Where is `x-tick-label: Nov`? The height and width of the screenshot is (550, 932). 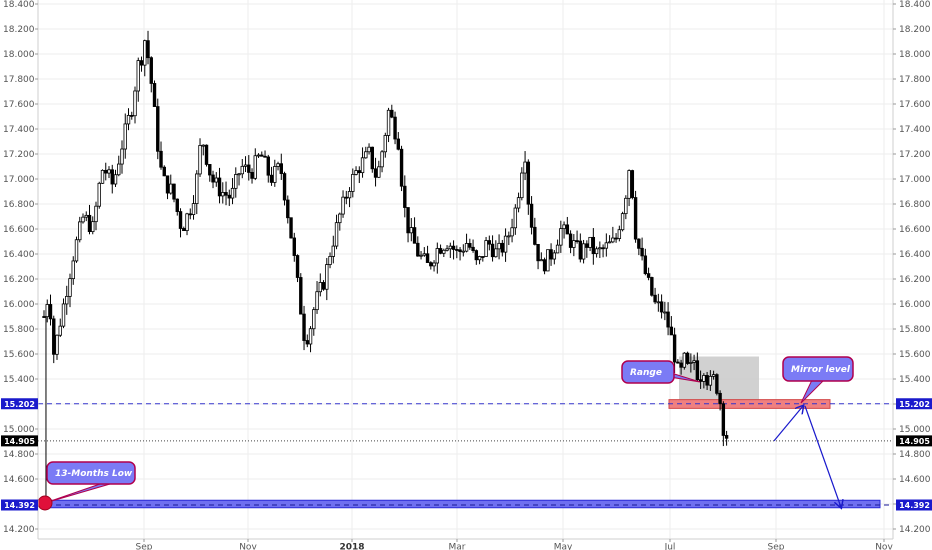 x-tick-label: Nov is located at coordinates (884, 546).